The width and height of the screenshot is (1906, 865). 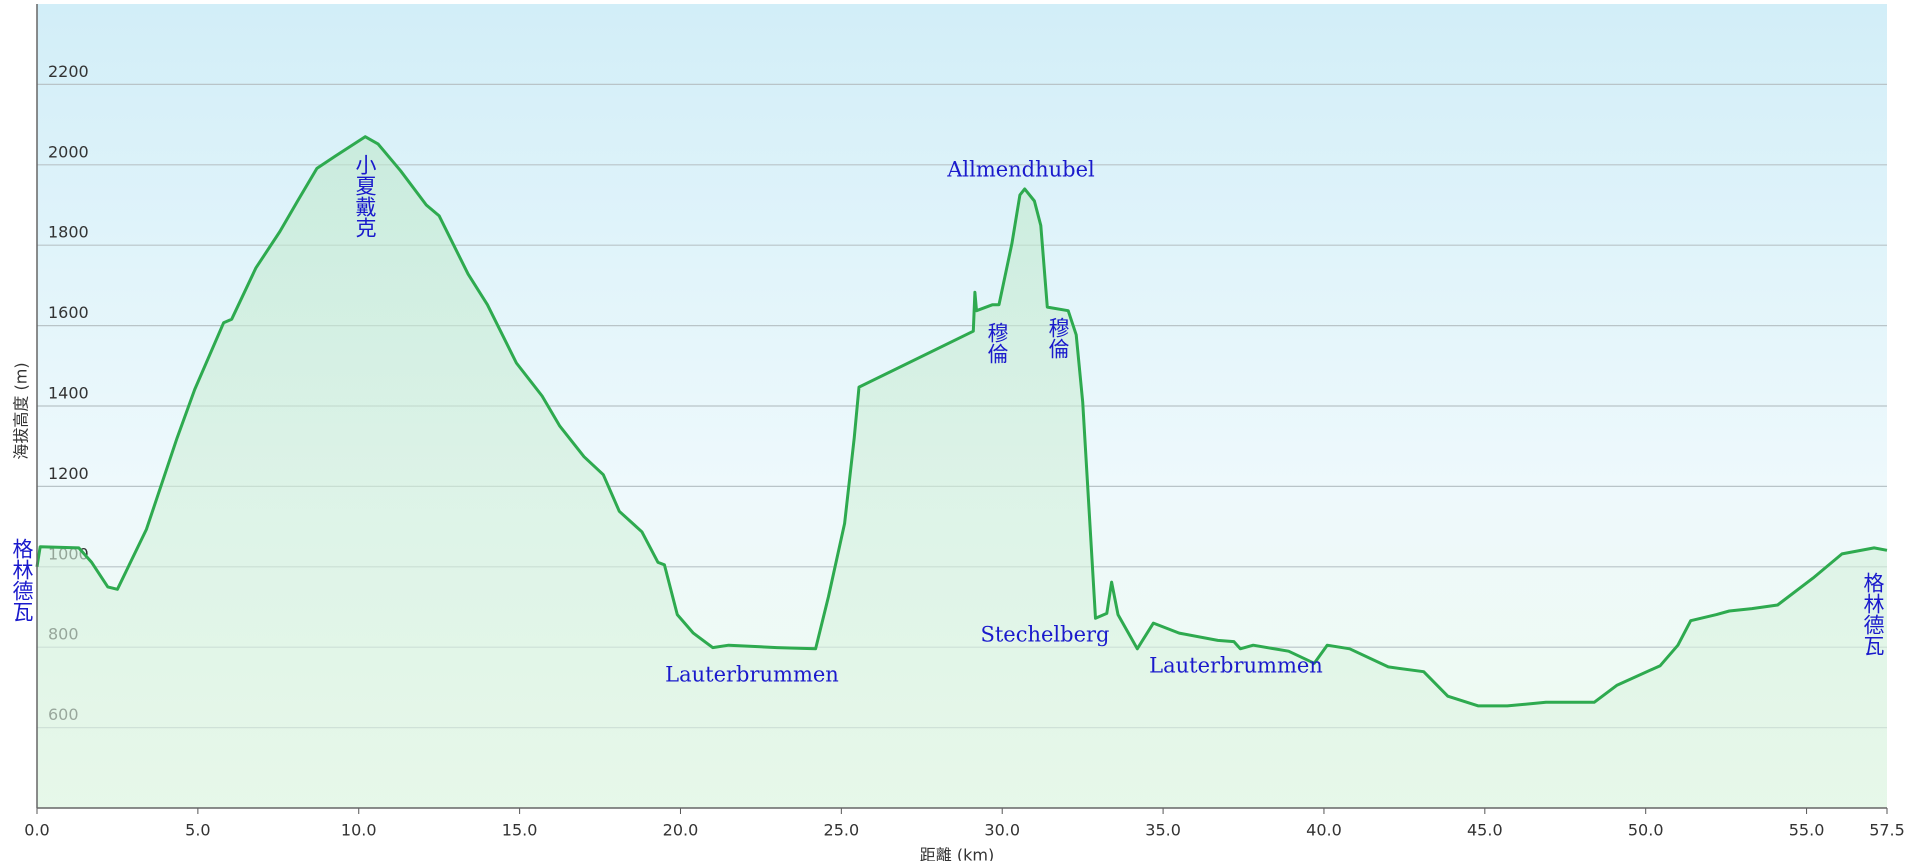 I want to click on x-tick-label: 35.0, so click(x=1163, y=830).